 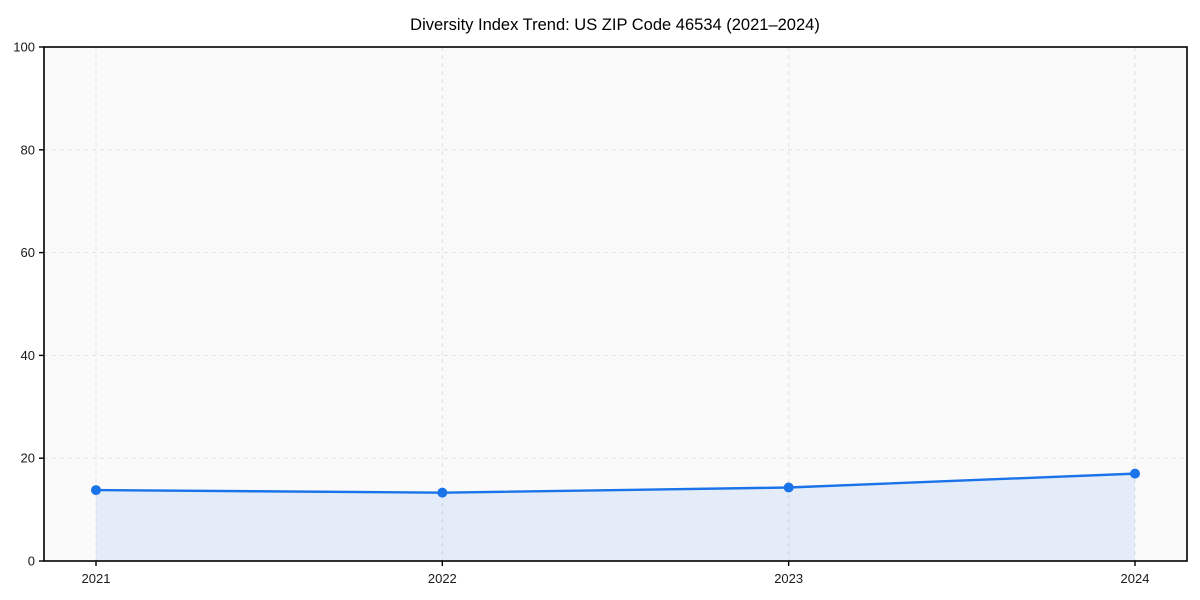 I want to click on trend-line-path, so click(x=615, y=483).